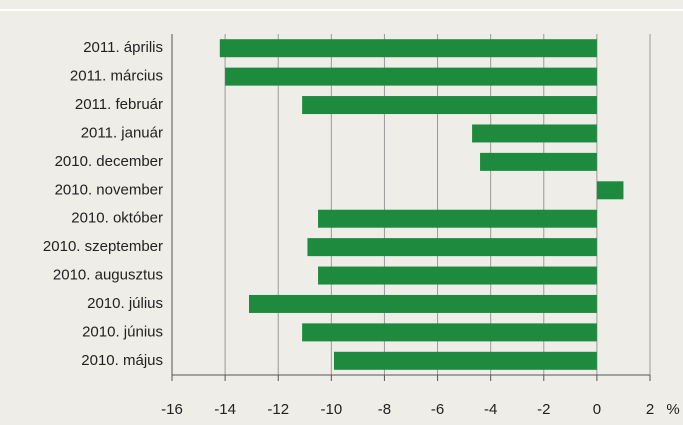  I want to click on x-tick-label: -12, so click(278, 409).